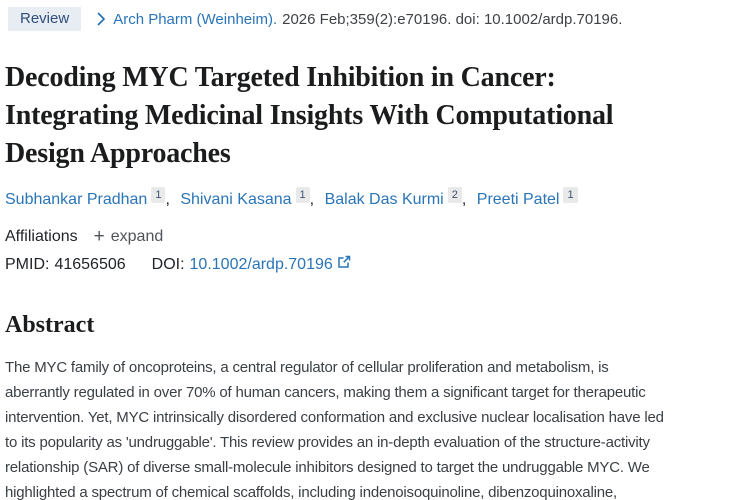  Describe the element at coordinates (344, 264) in the screenshot. I see `external-link-icon` at that location.